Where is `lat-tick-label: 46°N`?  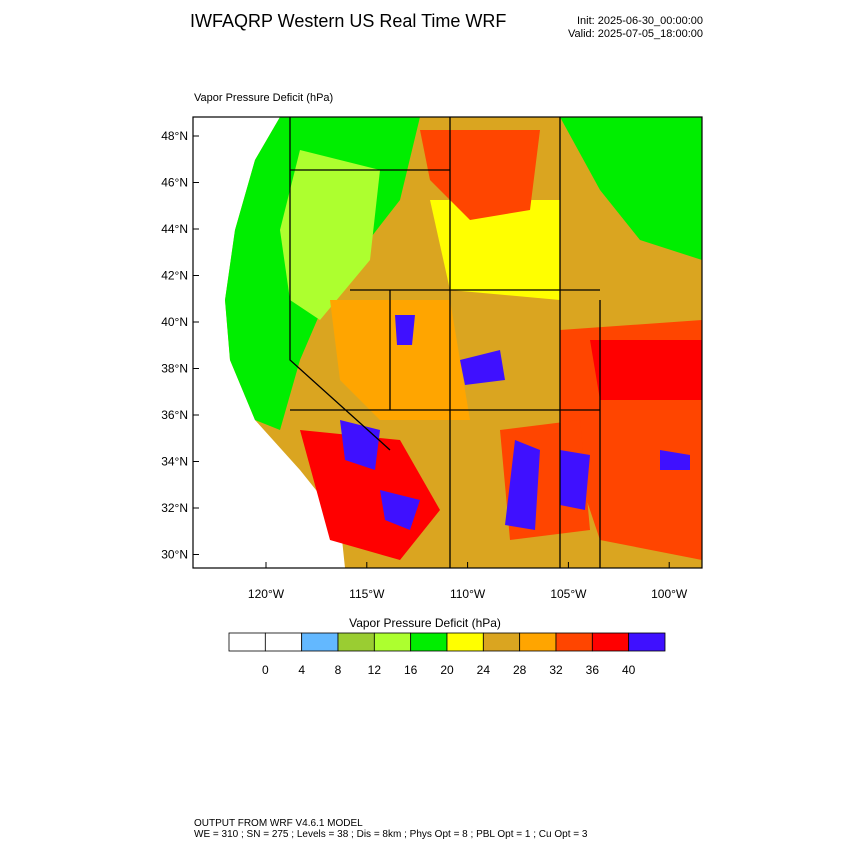
lat-tick-label: 46°N is located at coordinates (174, 183).